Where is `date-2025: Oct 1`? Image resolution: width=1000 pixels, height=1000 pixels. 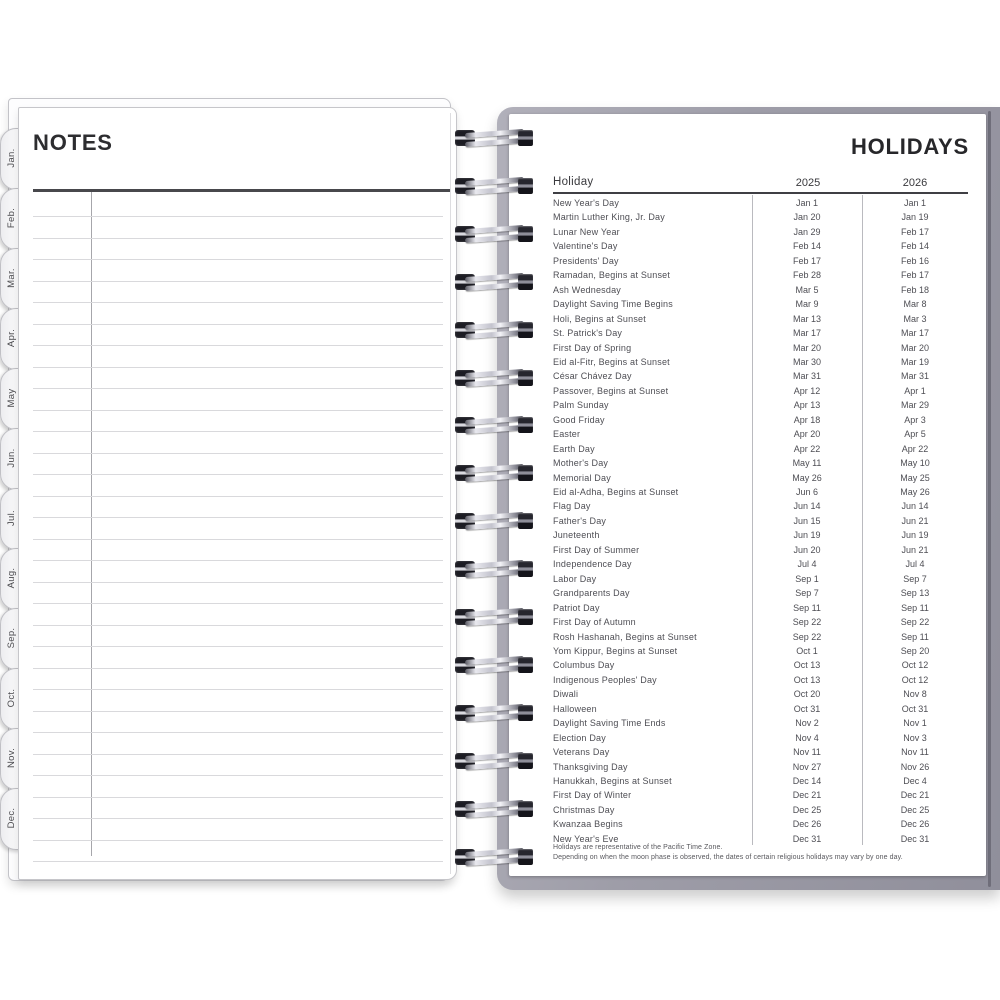
date-2025: Oct 1 is located at coordinates (807, 650).